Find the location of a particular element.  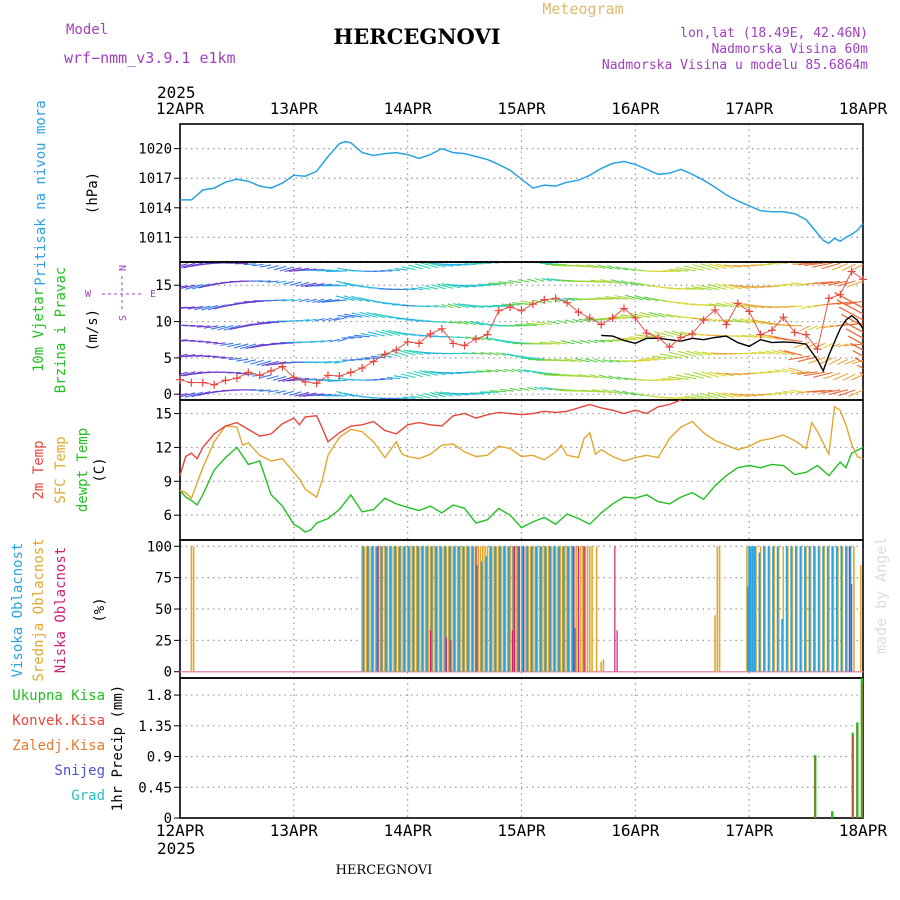

footer-title: HERCEGNOVI is located at coordinates (384, 870).